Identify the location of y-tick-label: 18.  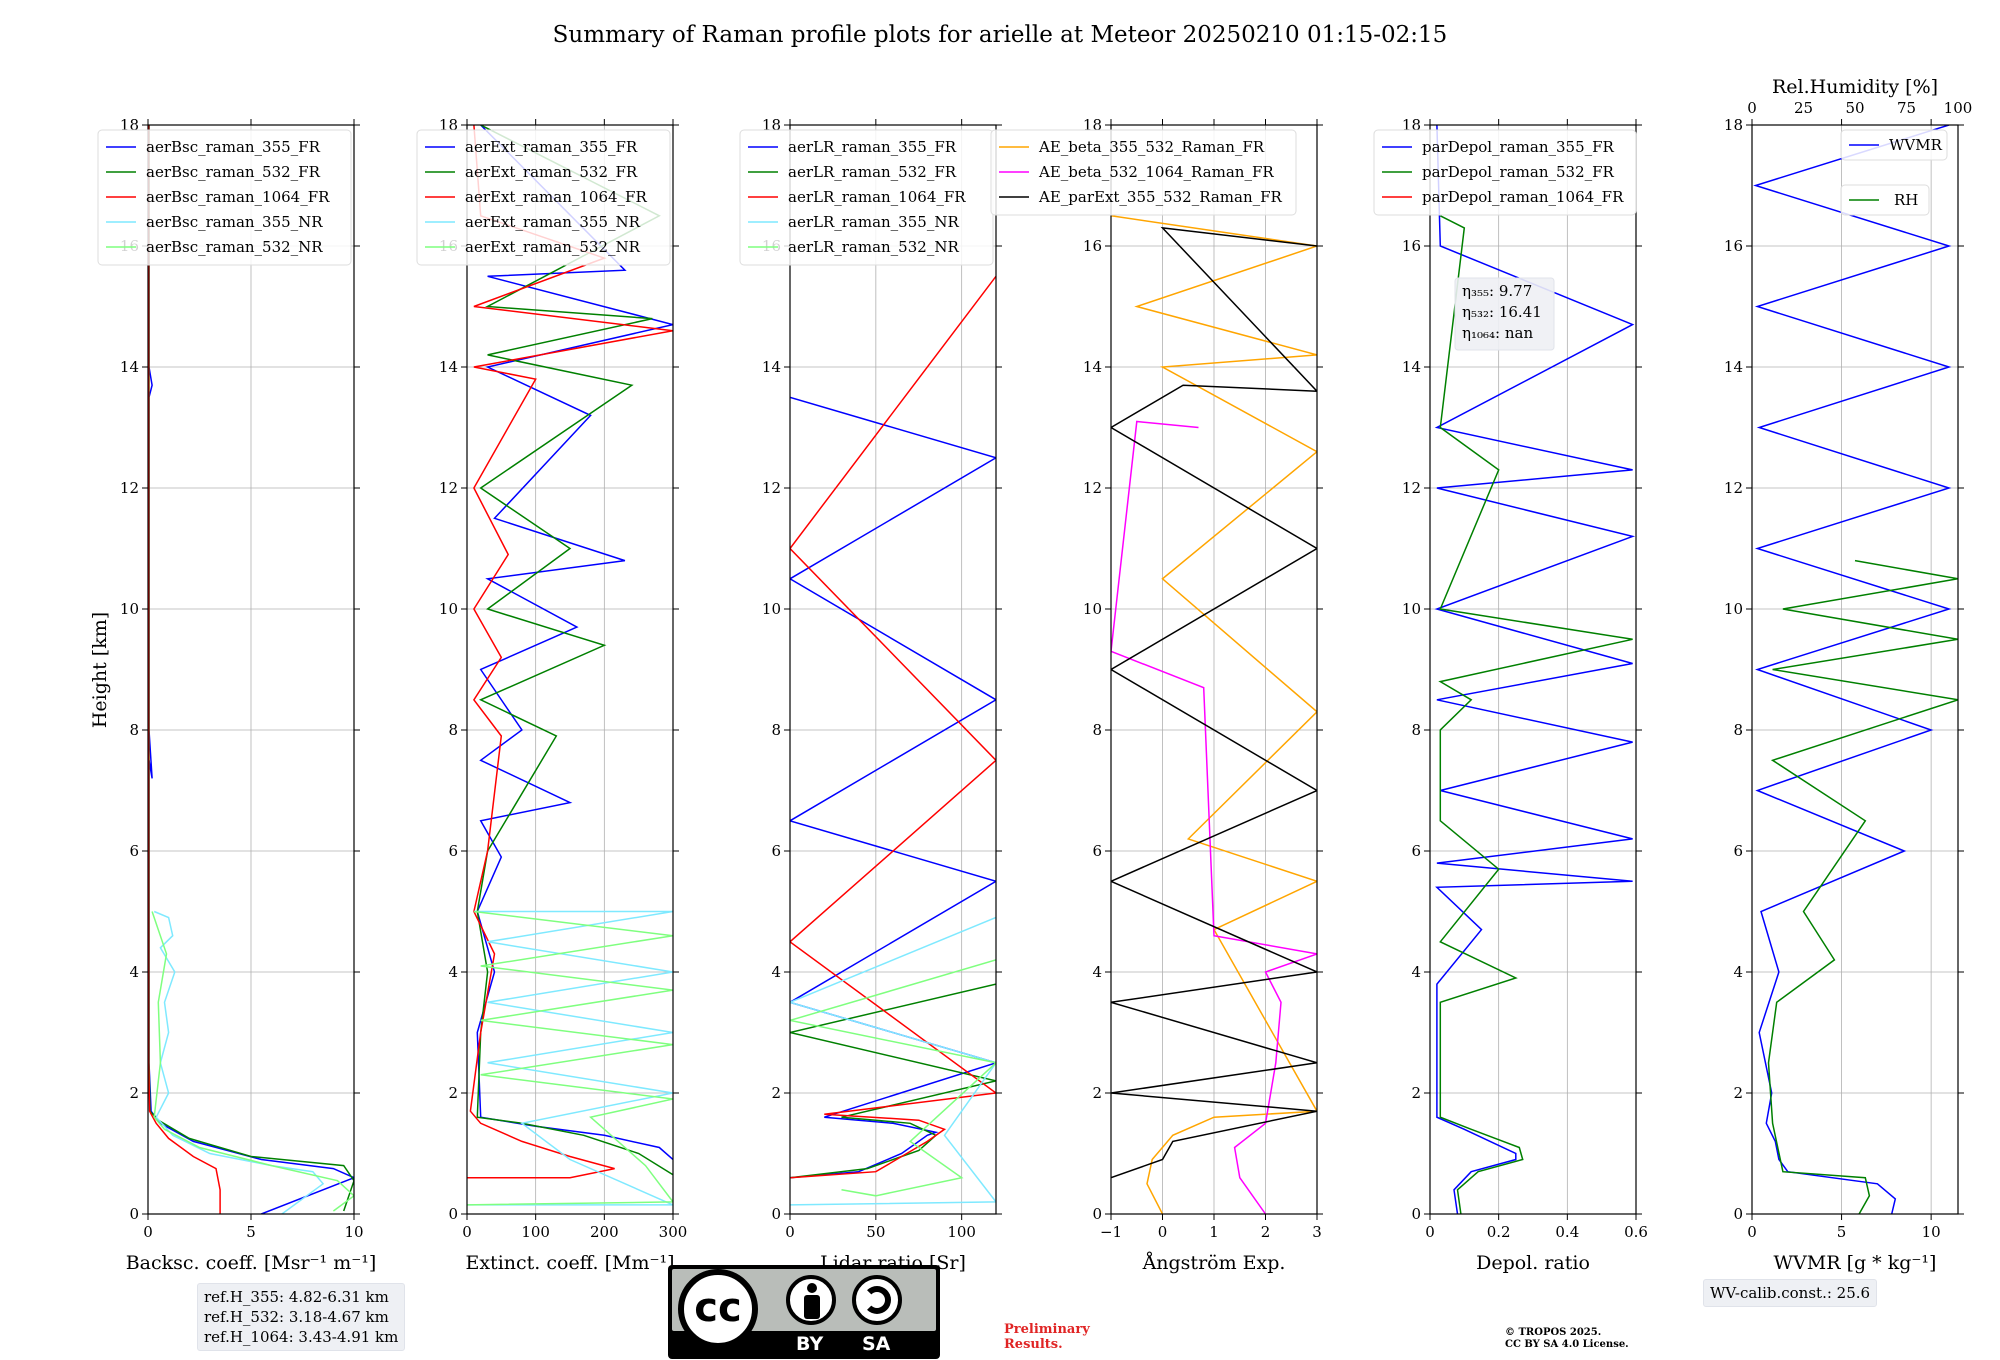
(1733, 125).